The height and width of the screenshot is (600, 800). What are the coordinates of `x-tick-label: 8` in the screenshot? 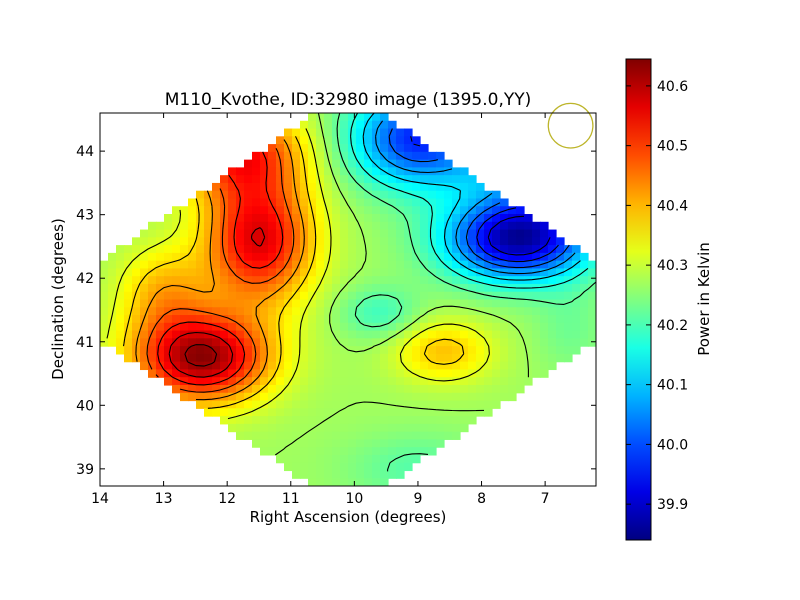 It's located at (481, 499).